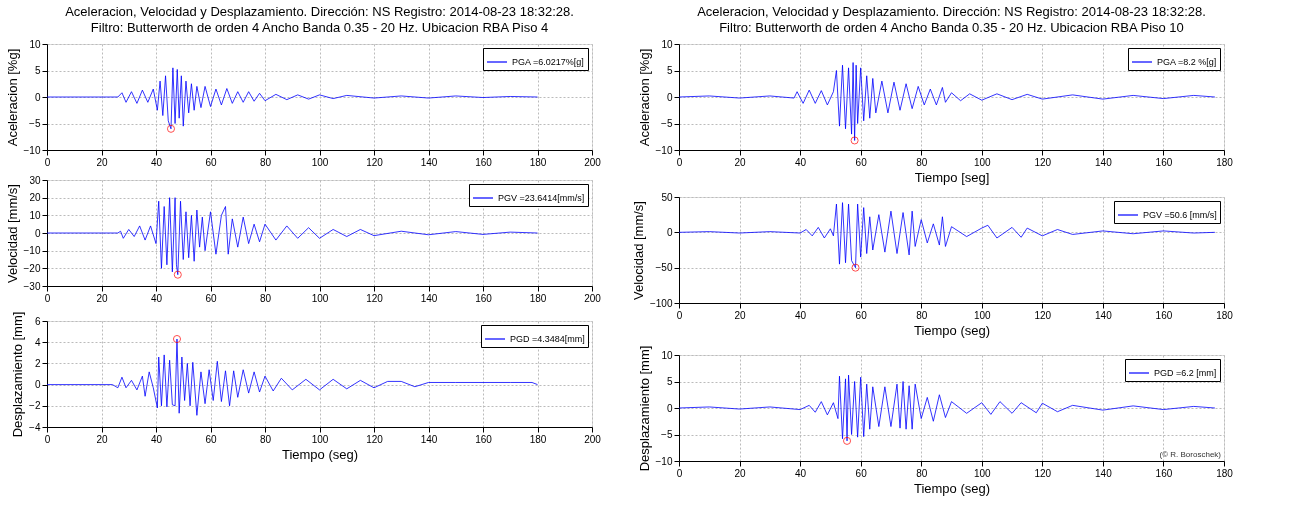 The image size is (1312, 532). I want to click on legend-label: PGV =50.6 [mm/s], so click(1180, 215).